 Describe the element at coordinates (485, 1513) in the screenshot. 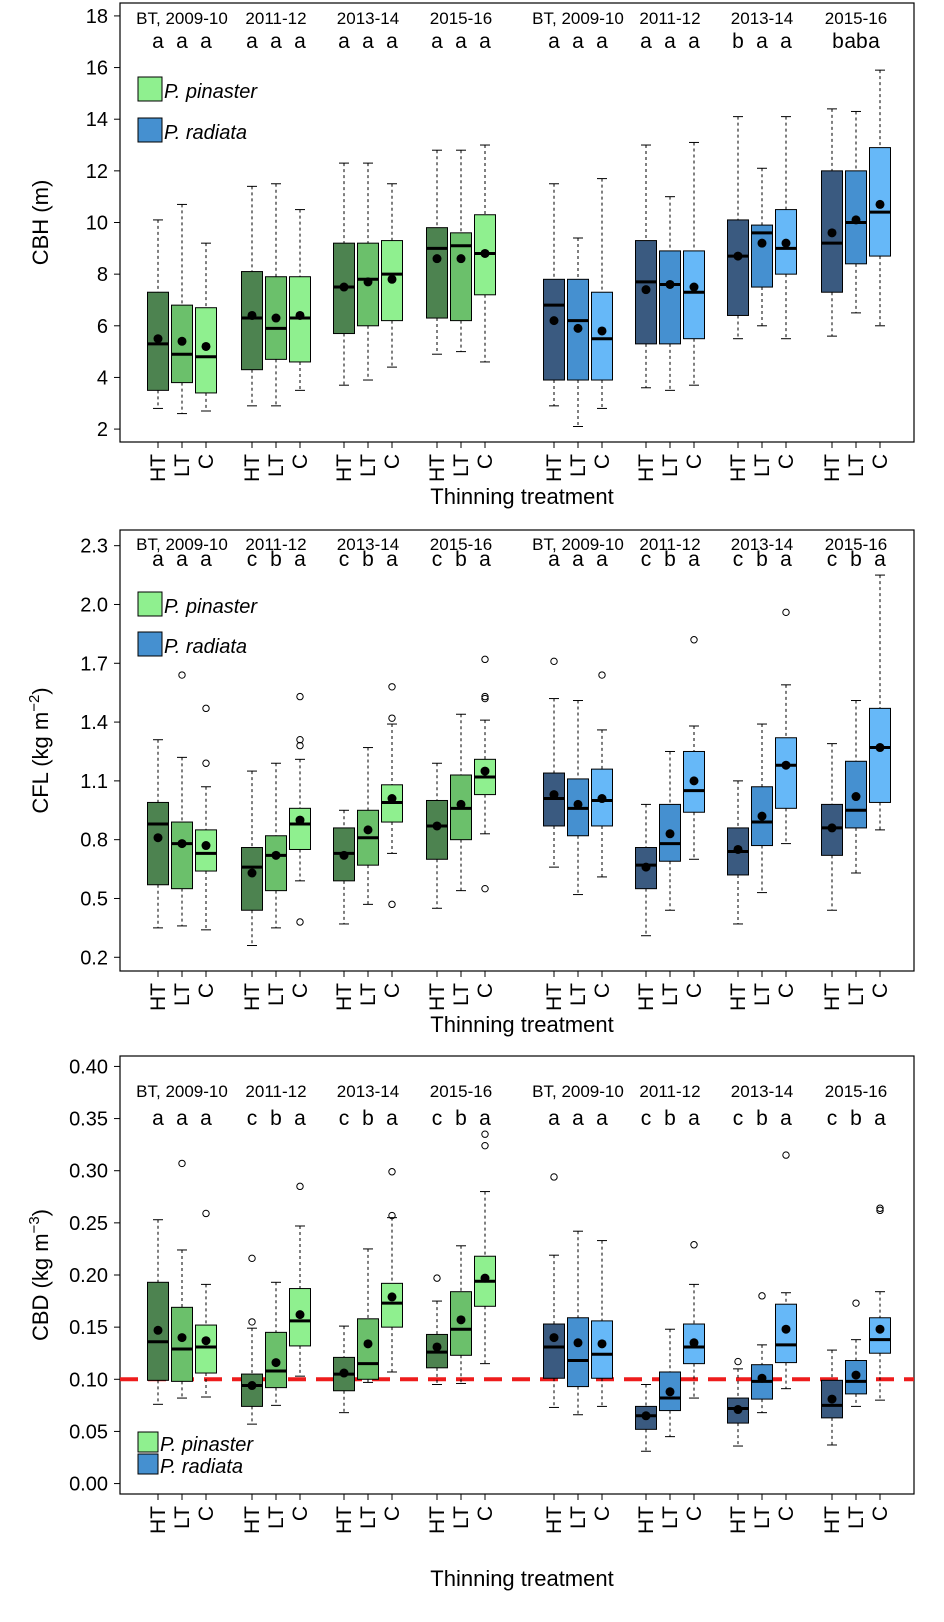

I see `cbd-xtick-label: C` at that location.